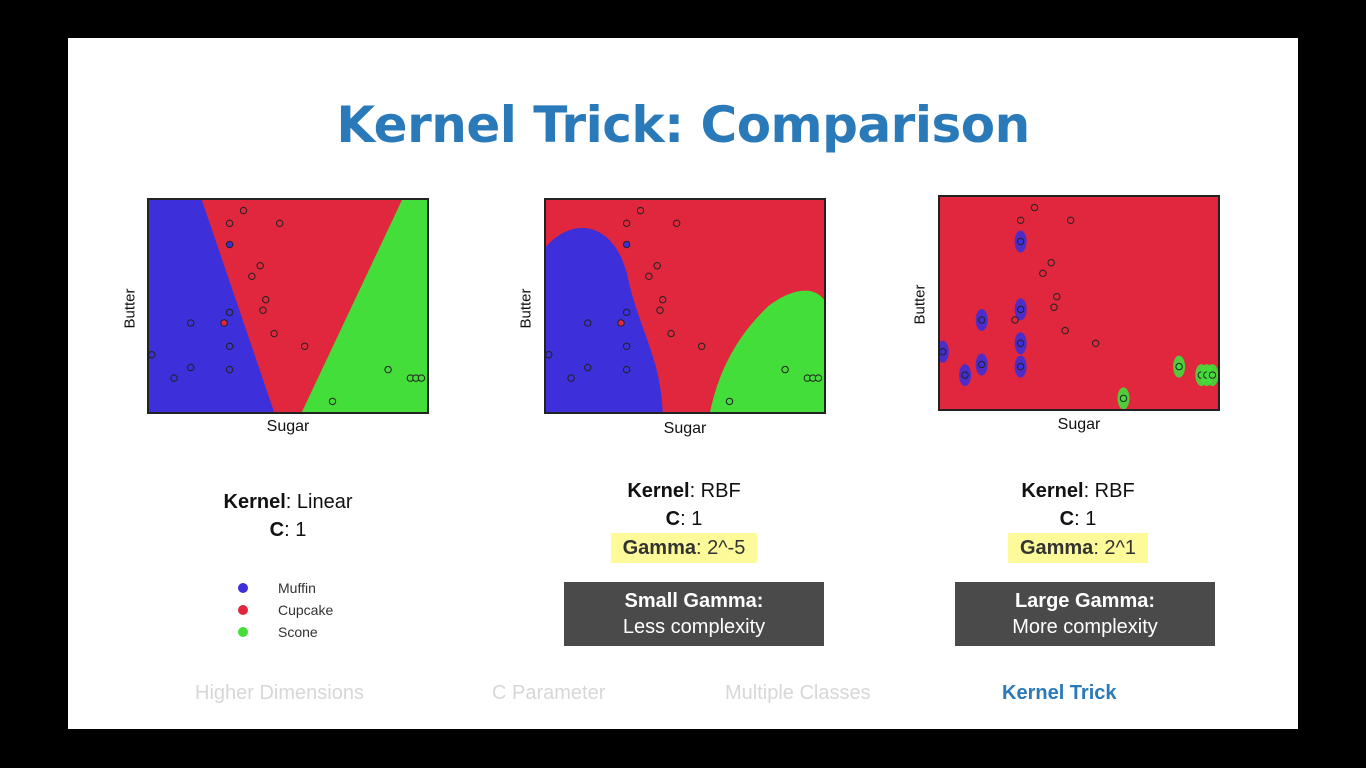  I want to click on note-large-gamma: Large Gamma: More complexity, so click(1085, 614).